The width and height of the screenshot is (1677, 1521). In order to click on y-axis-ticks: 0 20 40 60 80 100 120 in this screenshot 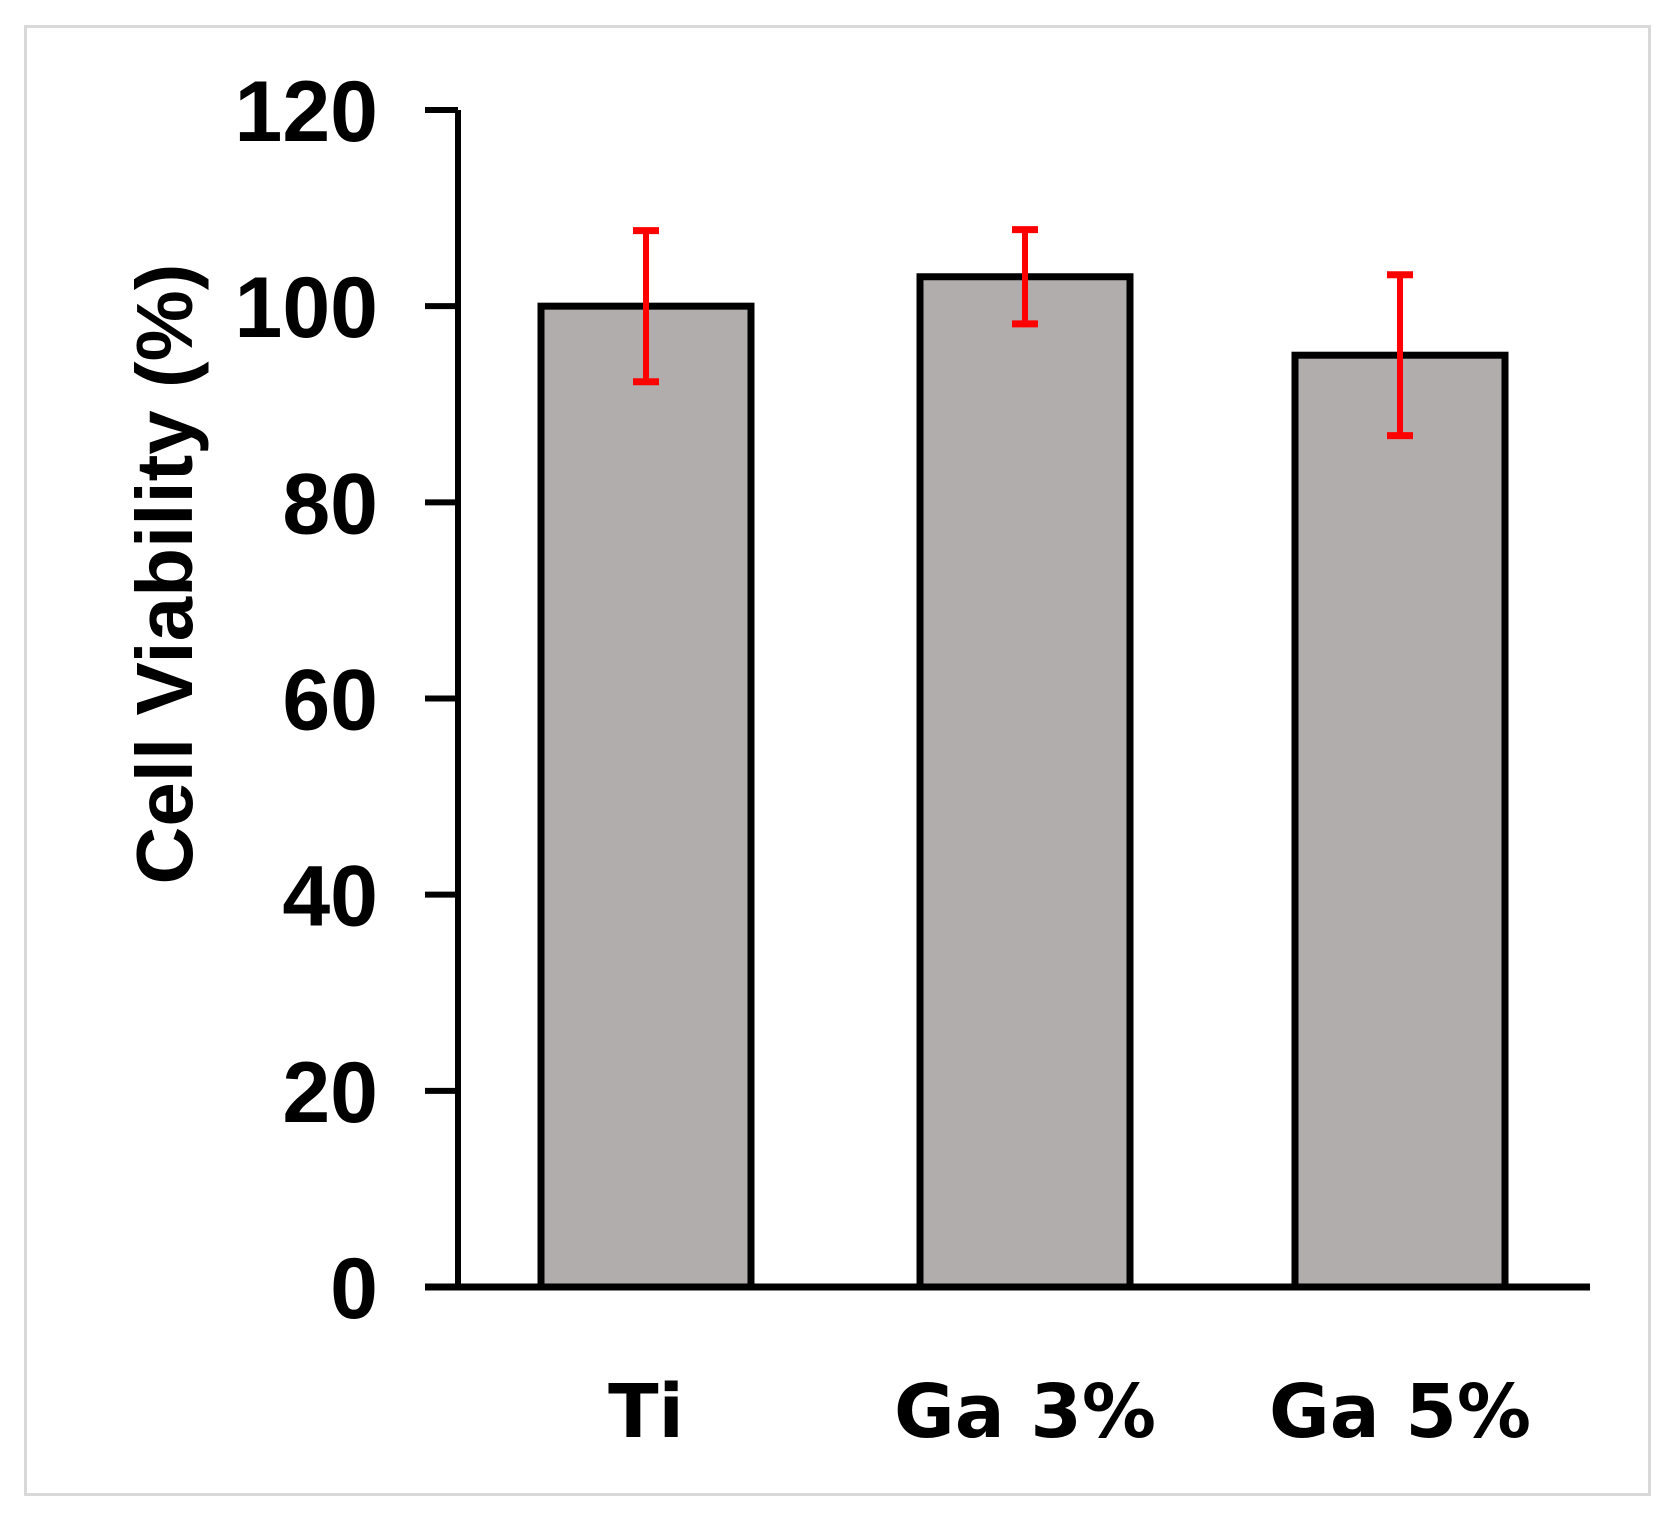, I will do `click(346, 700)`.